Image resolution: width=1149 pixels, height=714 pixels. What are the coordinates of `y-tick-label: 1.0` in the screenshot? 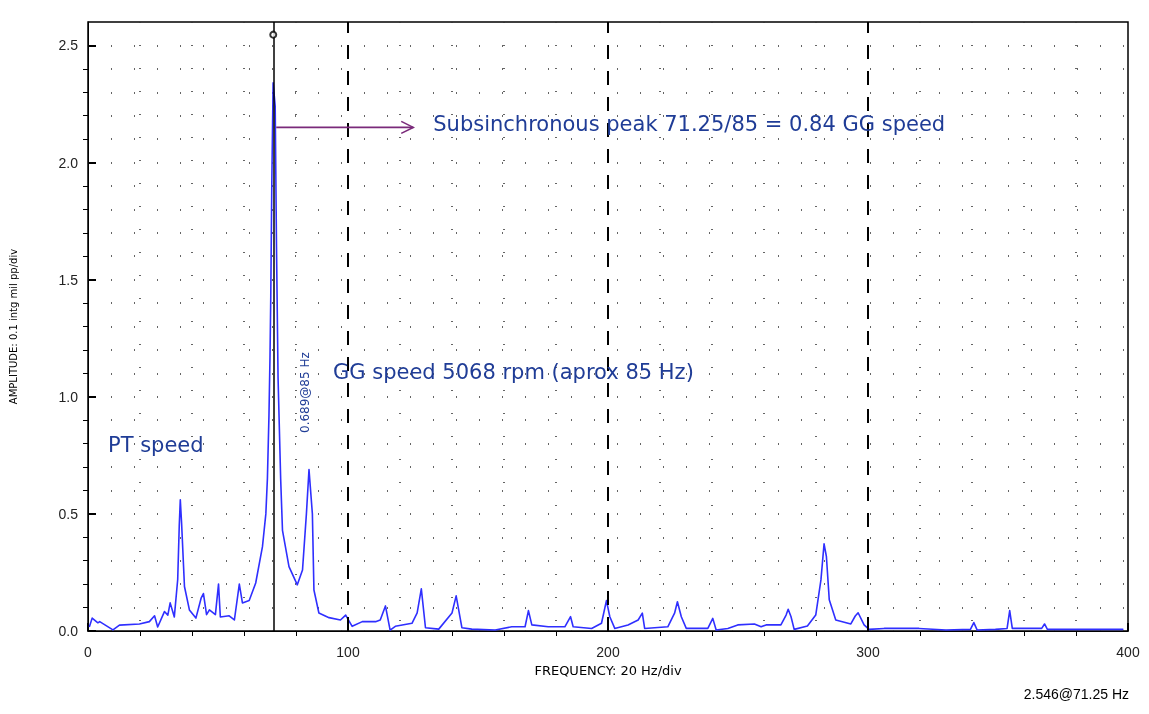 It's located at (68, 396).